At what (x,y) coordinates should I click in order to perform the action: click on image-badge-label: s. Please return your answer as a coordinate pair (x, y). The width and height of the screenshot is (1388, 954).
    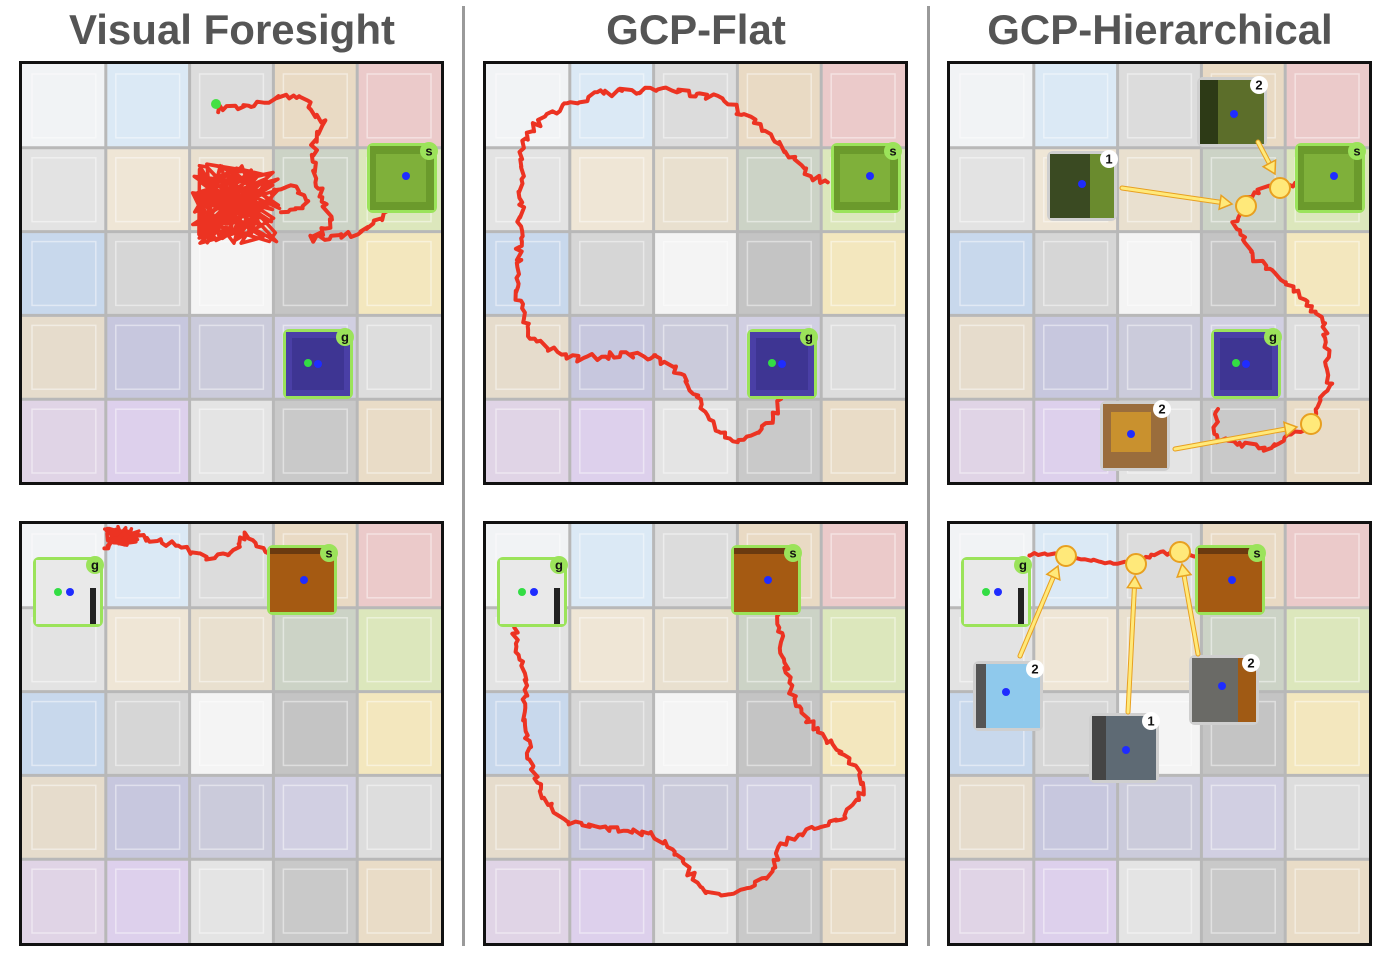
    Looking at the image, I should click on (328, 553).